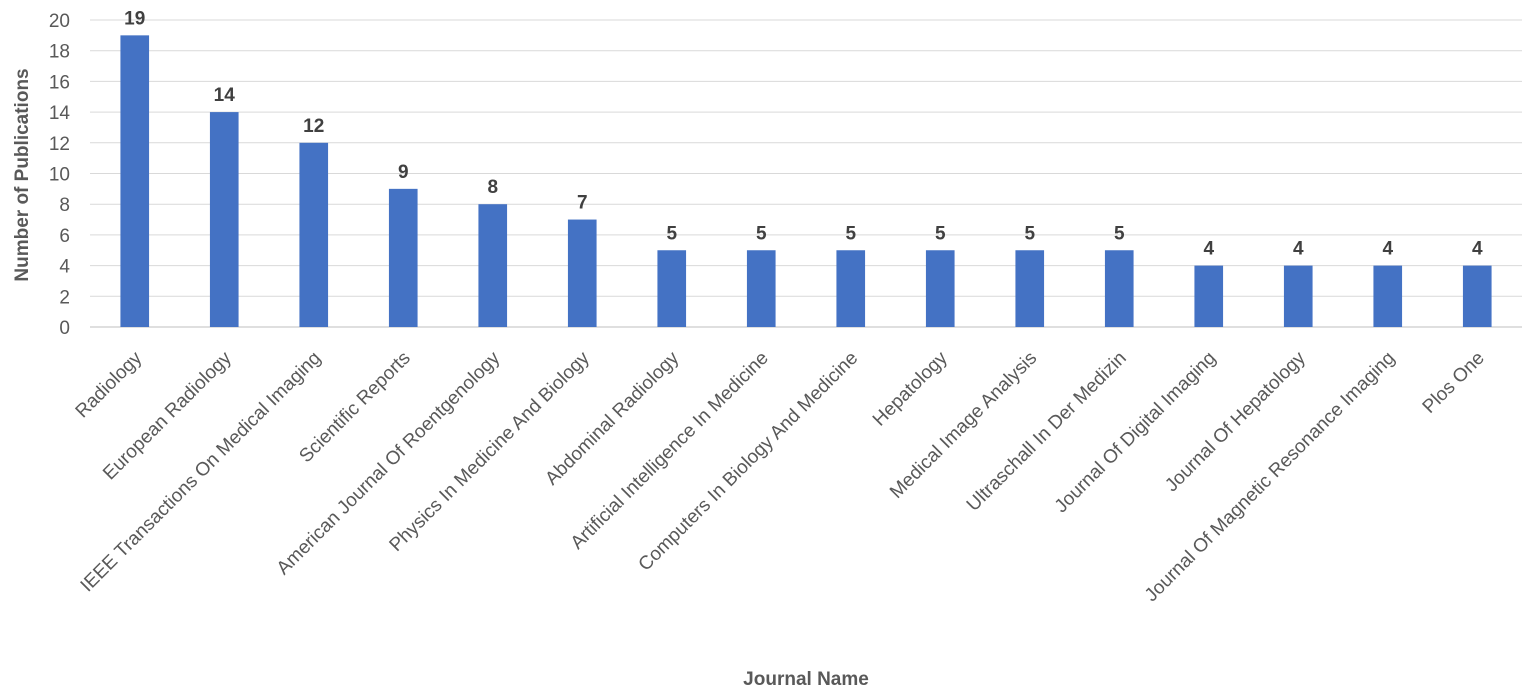 This screenshot has width=1535, height=698. I want to click on x-category-label: Plos One, so click(1454, 383).